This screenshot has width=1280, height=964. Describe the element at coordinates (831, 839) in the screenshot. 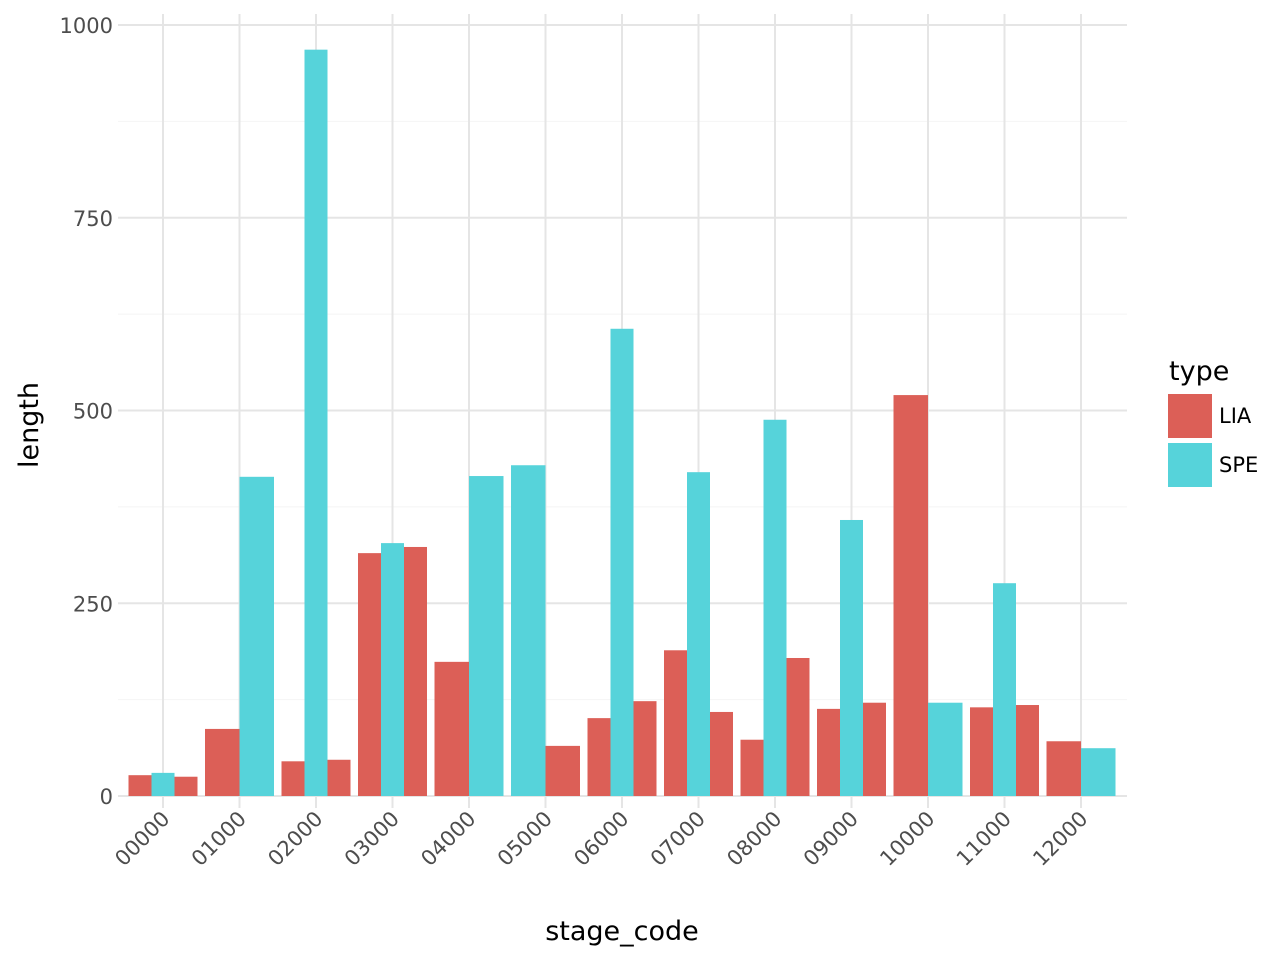

I see `x-tick-label: 09000` at that location.